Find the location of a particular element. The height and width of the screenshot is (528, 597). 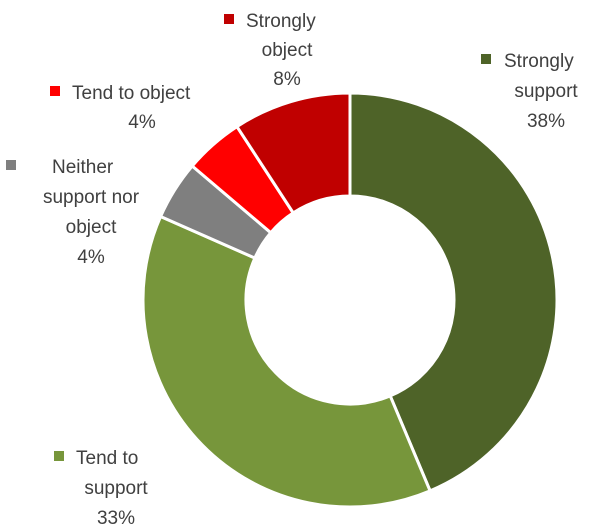

legend-marker-tend-to-object is located at coordinates (55, 91).